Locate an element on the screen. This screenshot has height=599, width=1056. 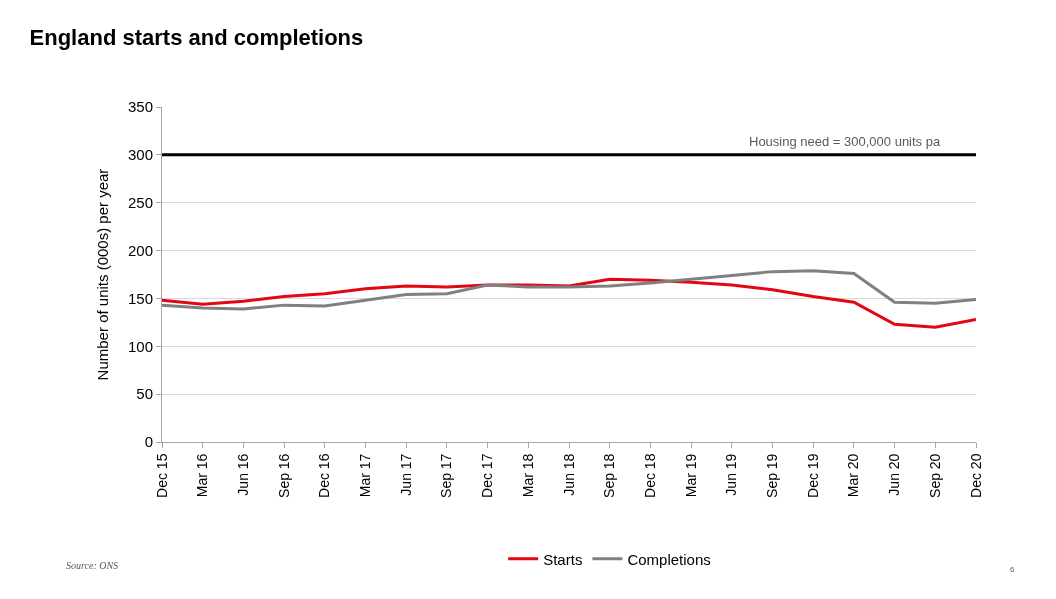
x-tick-label: Mar 19 is located at coordinates (690, 475).